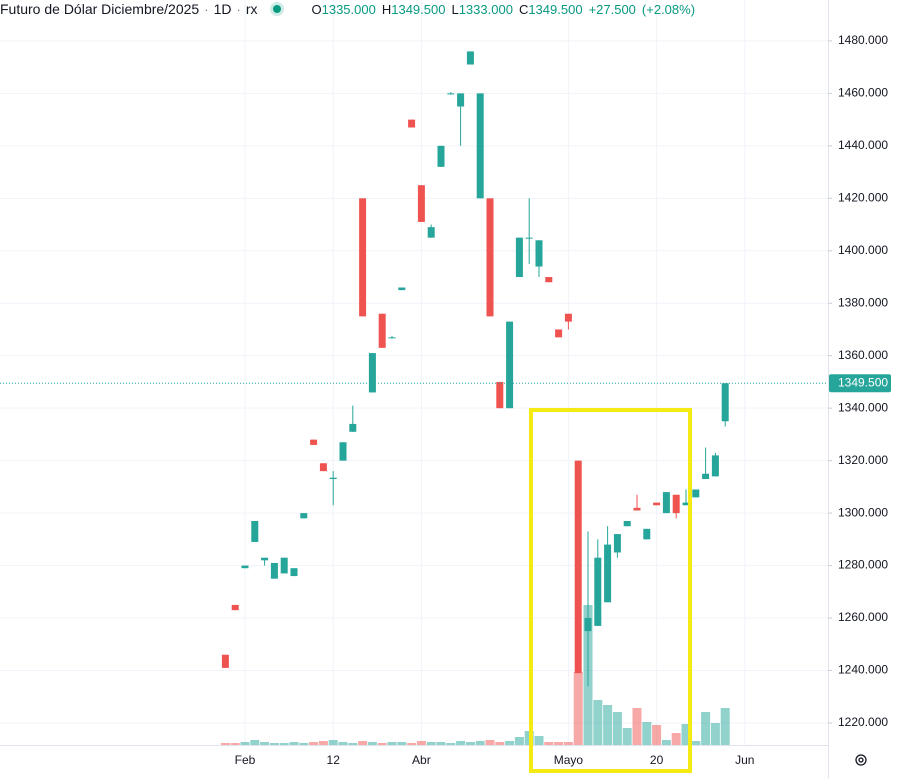  Describe the element at coordinates (612, 9) in the screenshot. I see `change: +27.500` at that location.